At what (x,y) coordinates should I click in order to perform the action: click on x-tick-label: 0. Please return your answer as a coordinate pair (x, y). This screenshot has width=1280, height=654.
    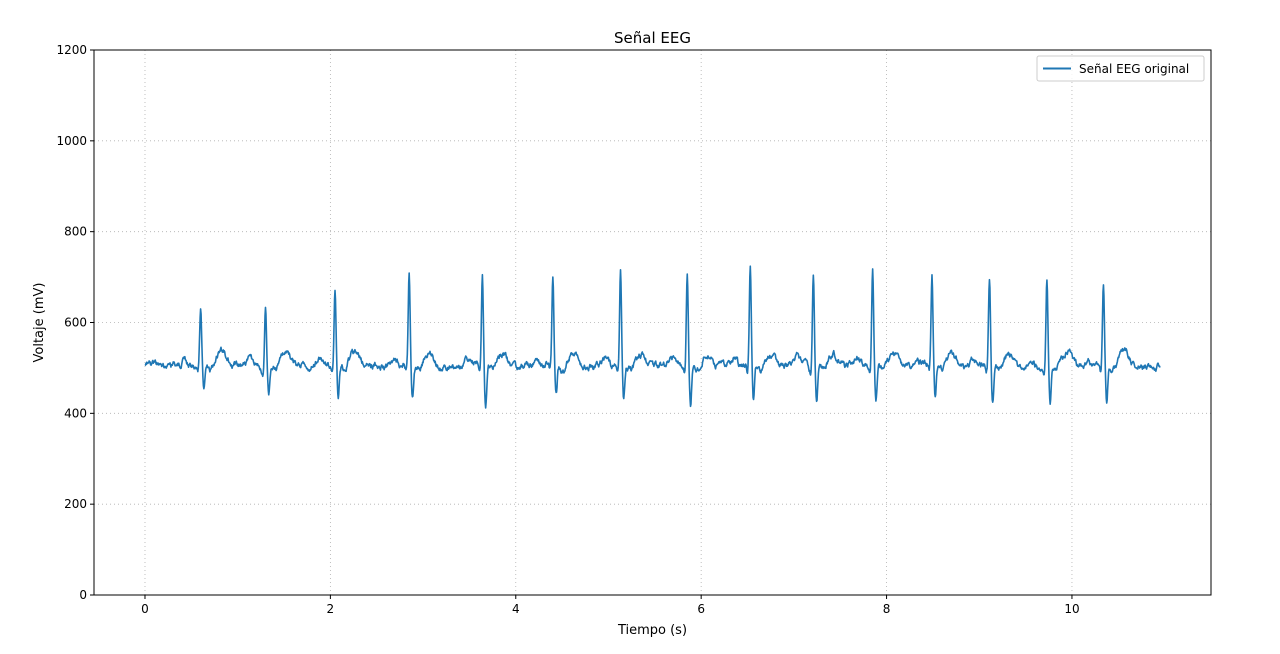
    Looking at the image, I should click on (145, 609).